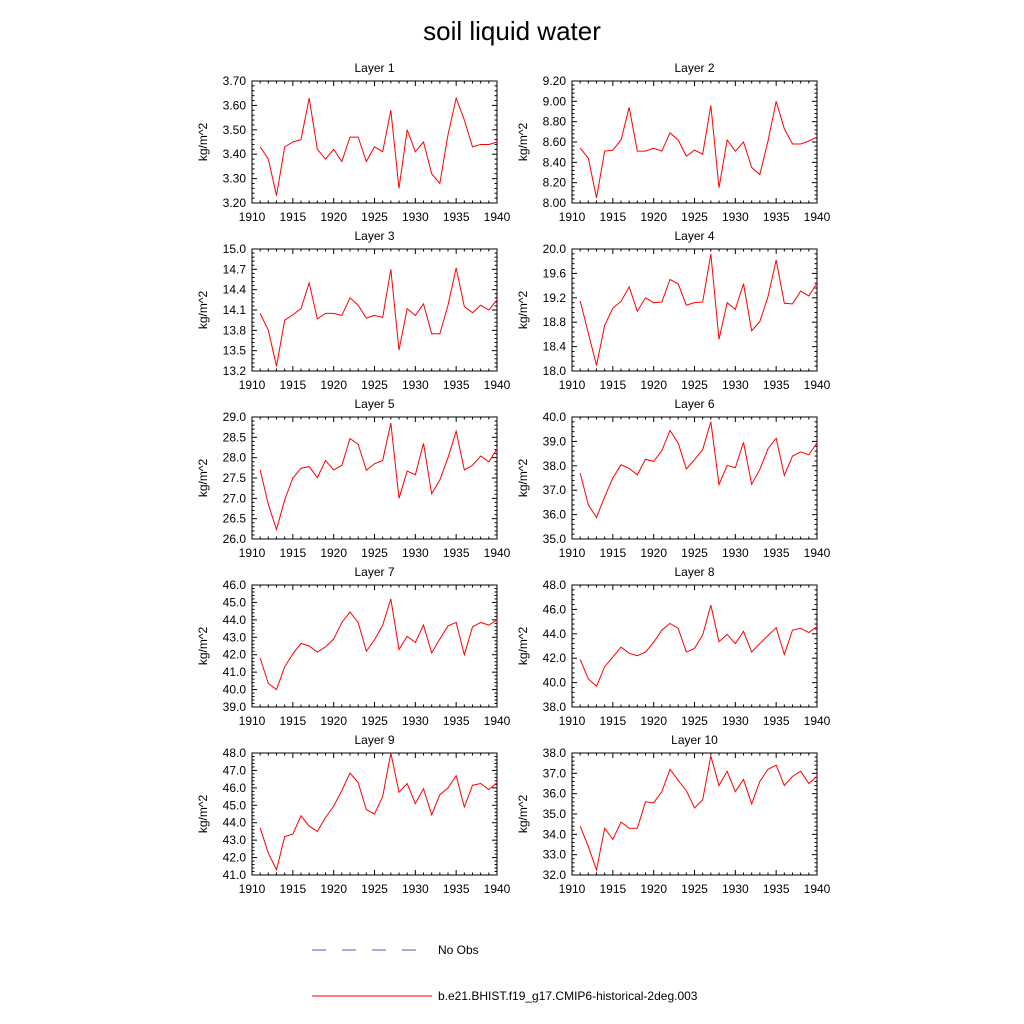 The image size is (1024, 1024). What do you see at coordinates (374, 572) in the screenshot?
I see `panel-title: Layer 7` at bounding box center [374, 572].